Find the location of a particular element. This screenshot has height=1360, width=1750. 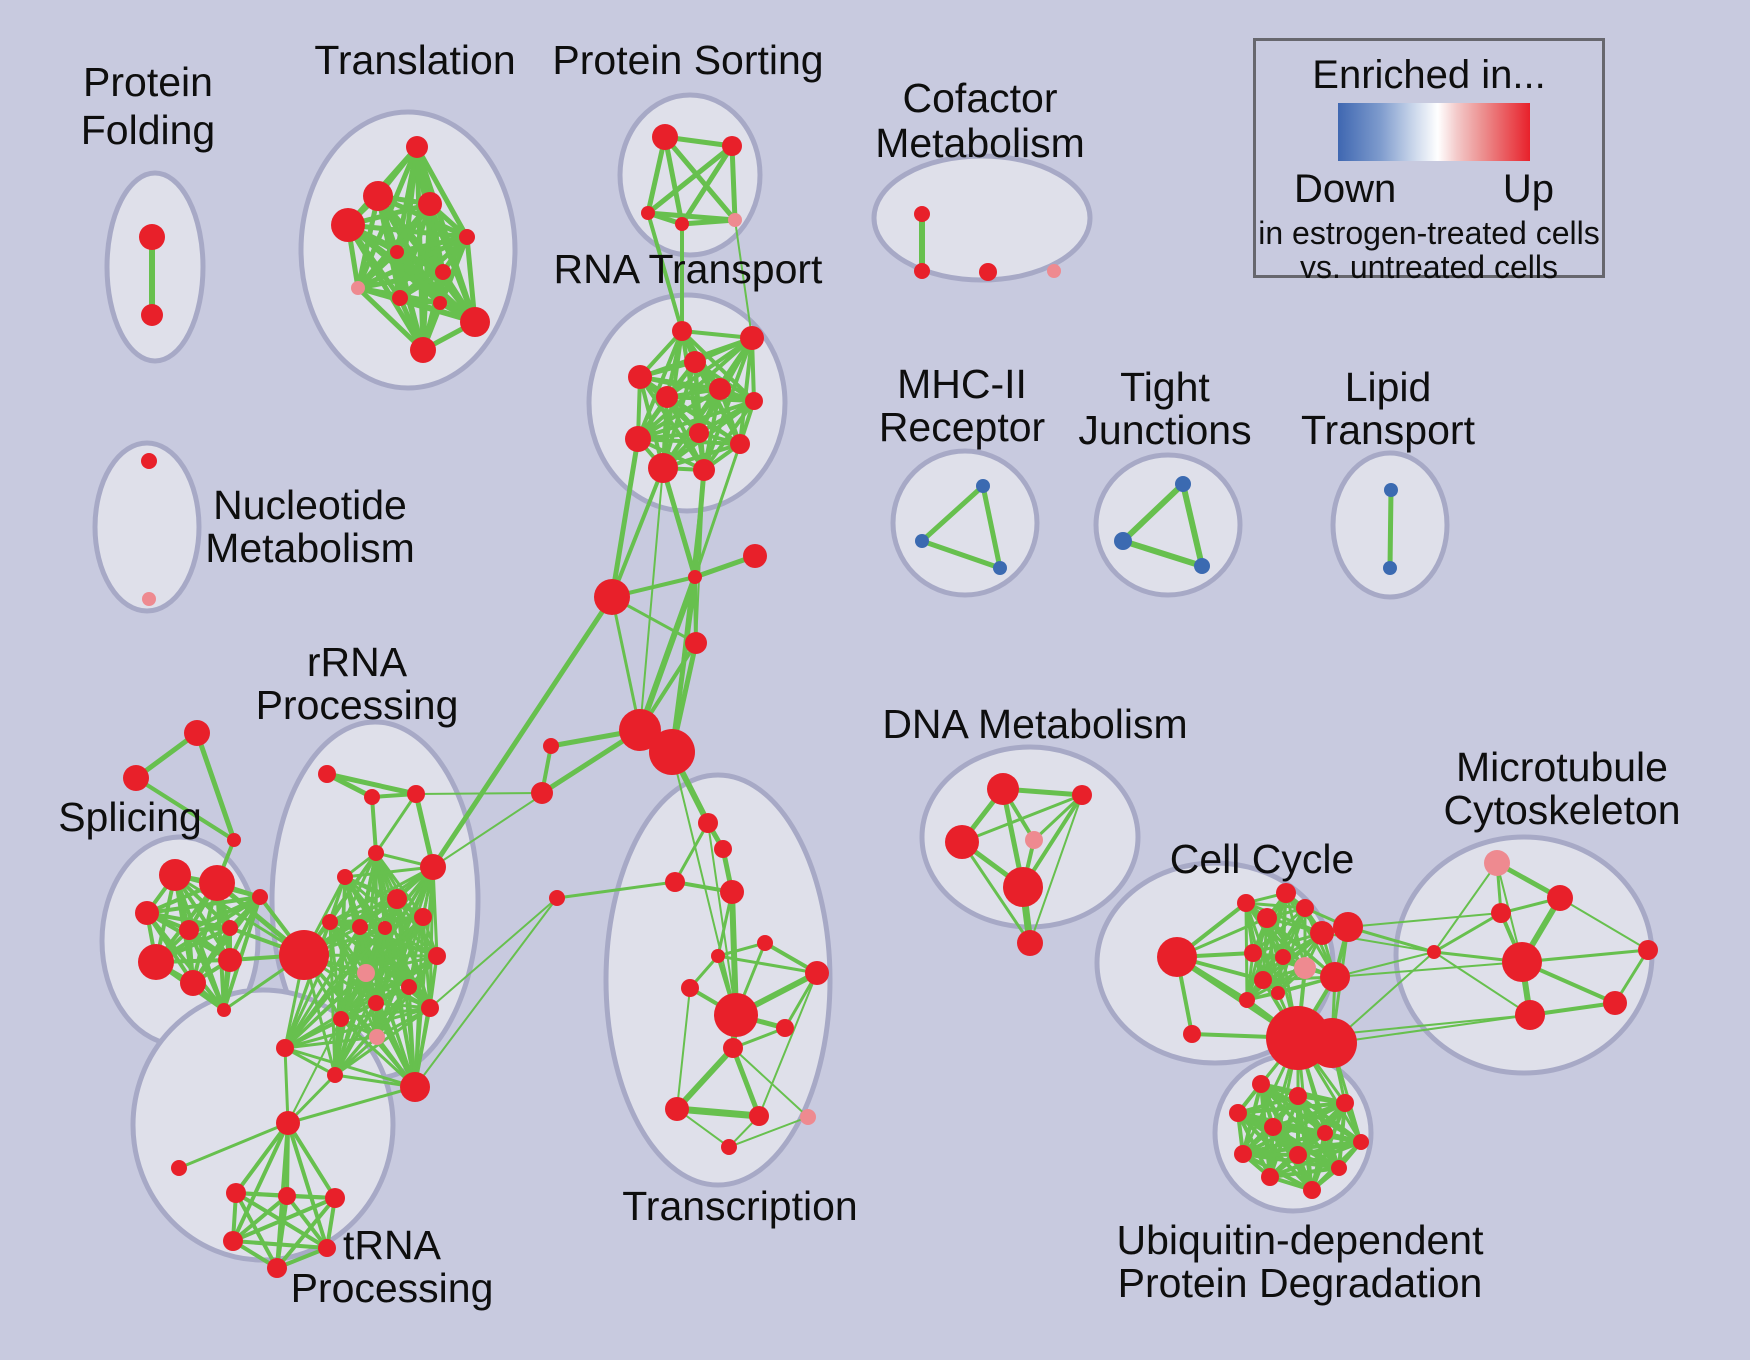

cluster-ellipse-ps is located at coordinates (690, 175).